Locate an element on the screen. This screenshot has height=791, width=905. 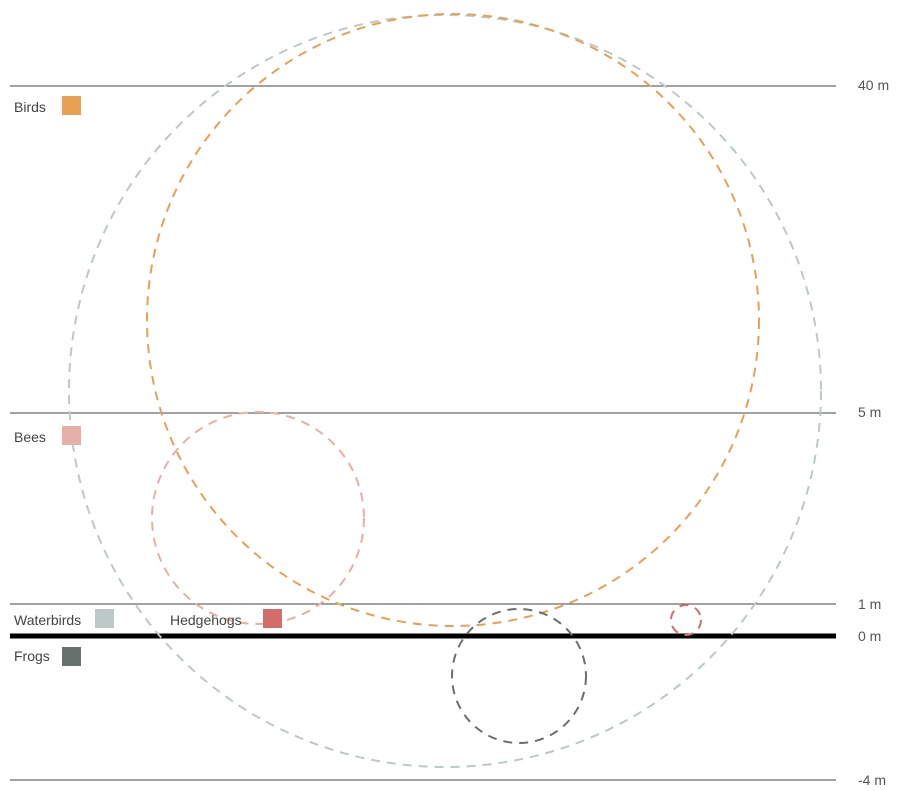
legend-label-bees: Bees is located at coordinates (30, 437).